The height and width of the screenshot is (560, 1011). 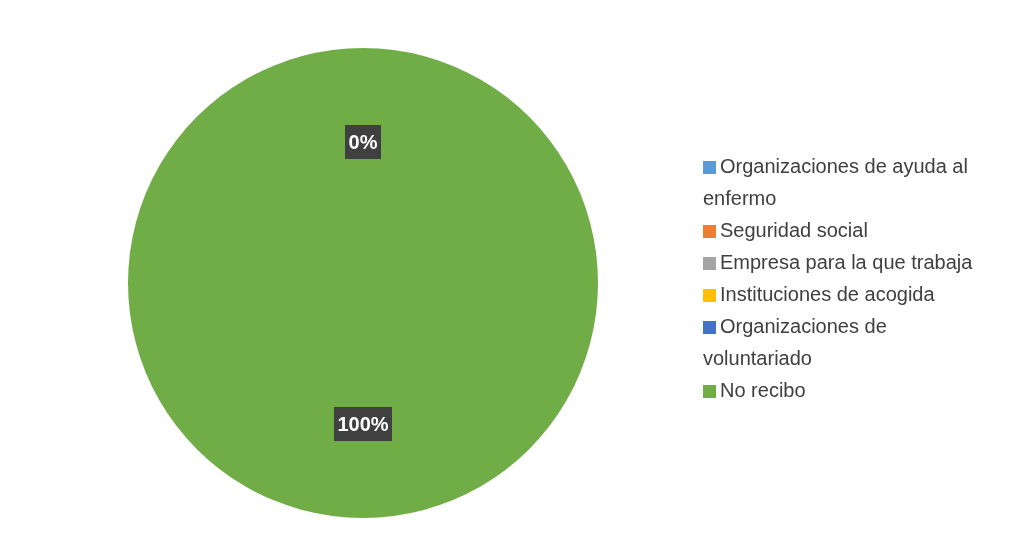 I want to click on text: 0%, so click(x=363, y=142).